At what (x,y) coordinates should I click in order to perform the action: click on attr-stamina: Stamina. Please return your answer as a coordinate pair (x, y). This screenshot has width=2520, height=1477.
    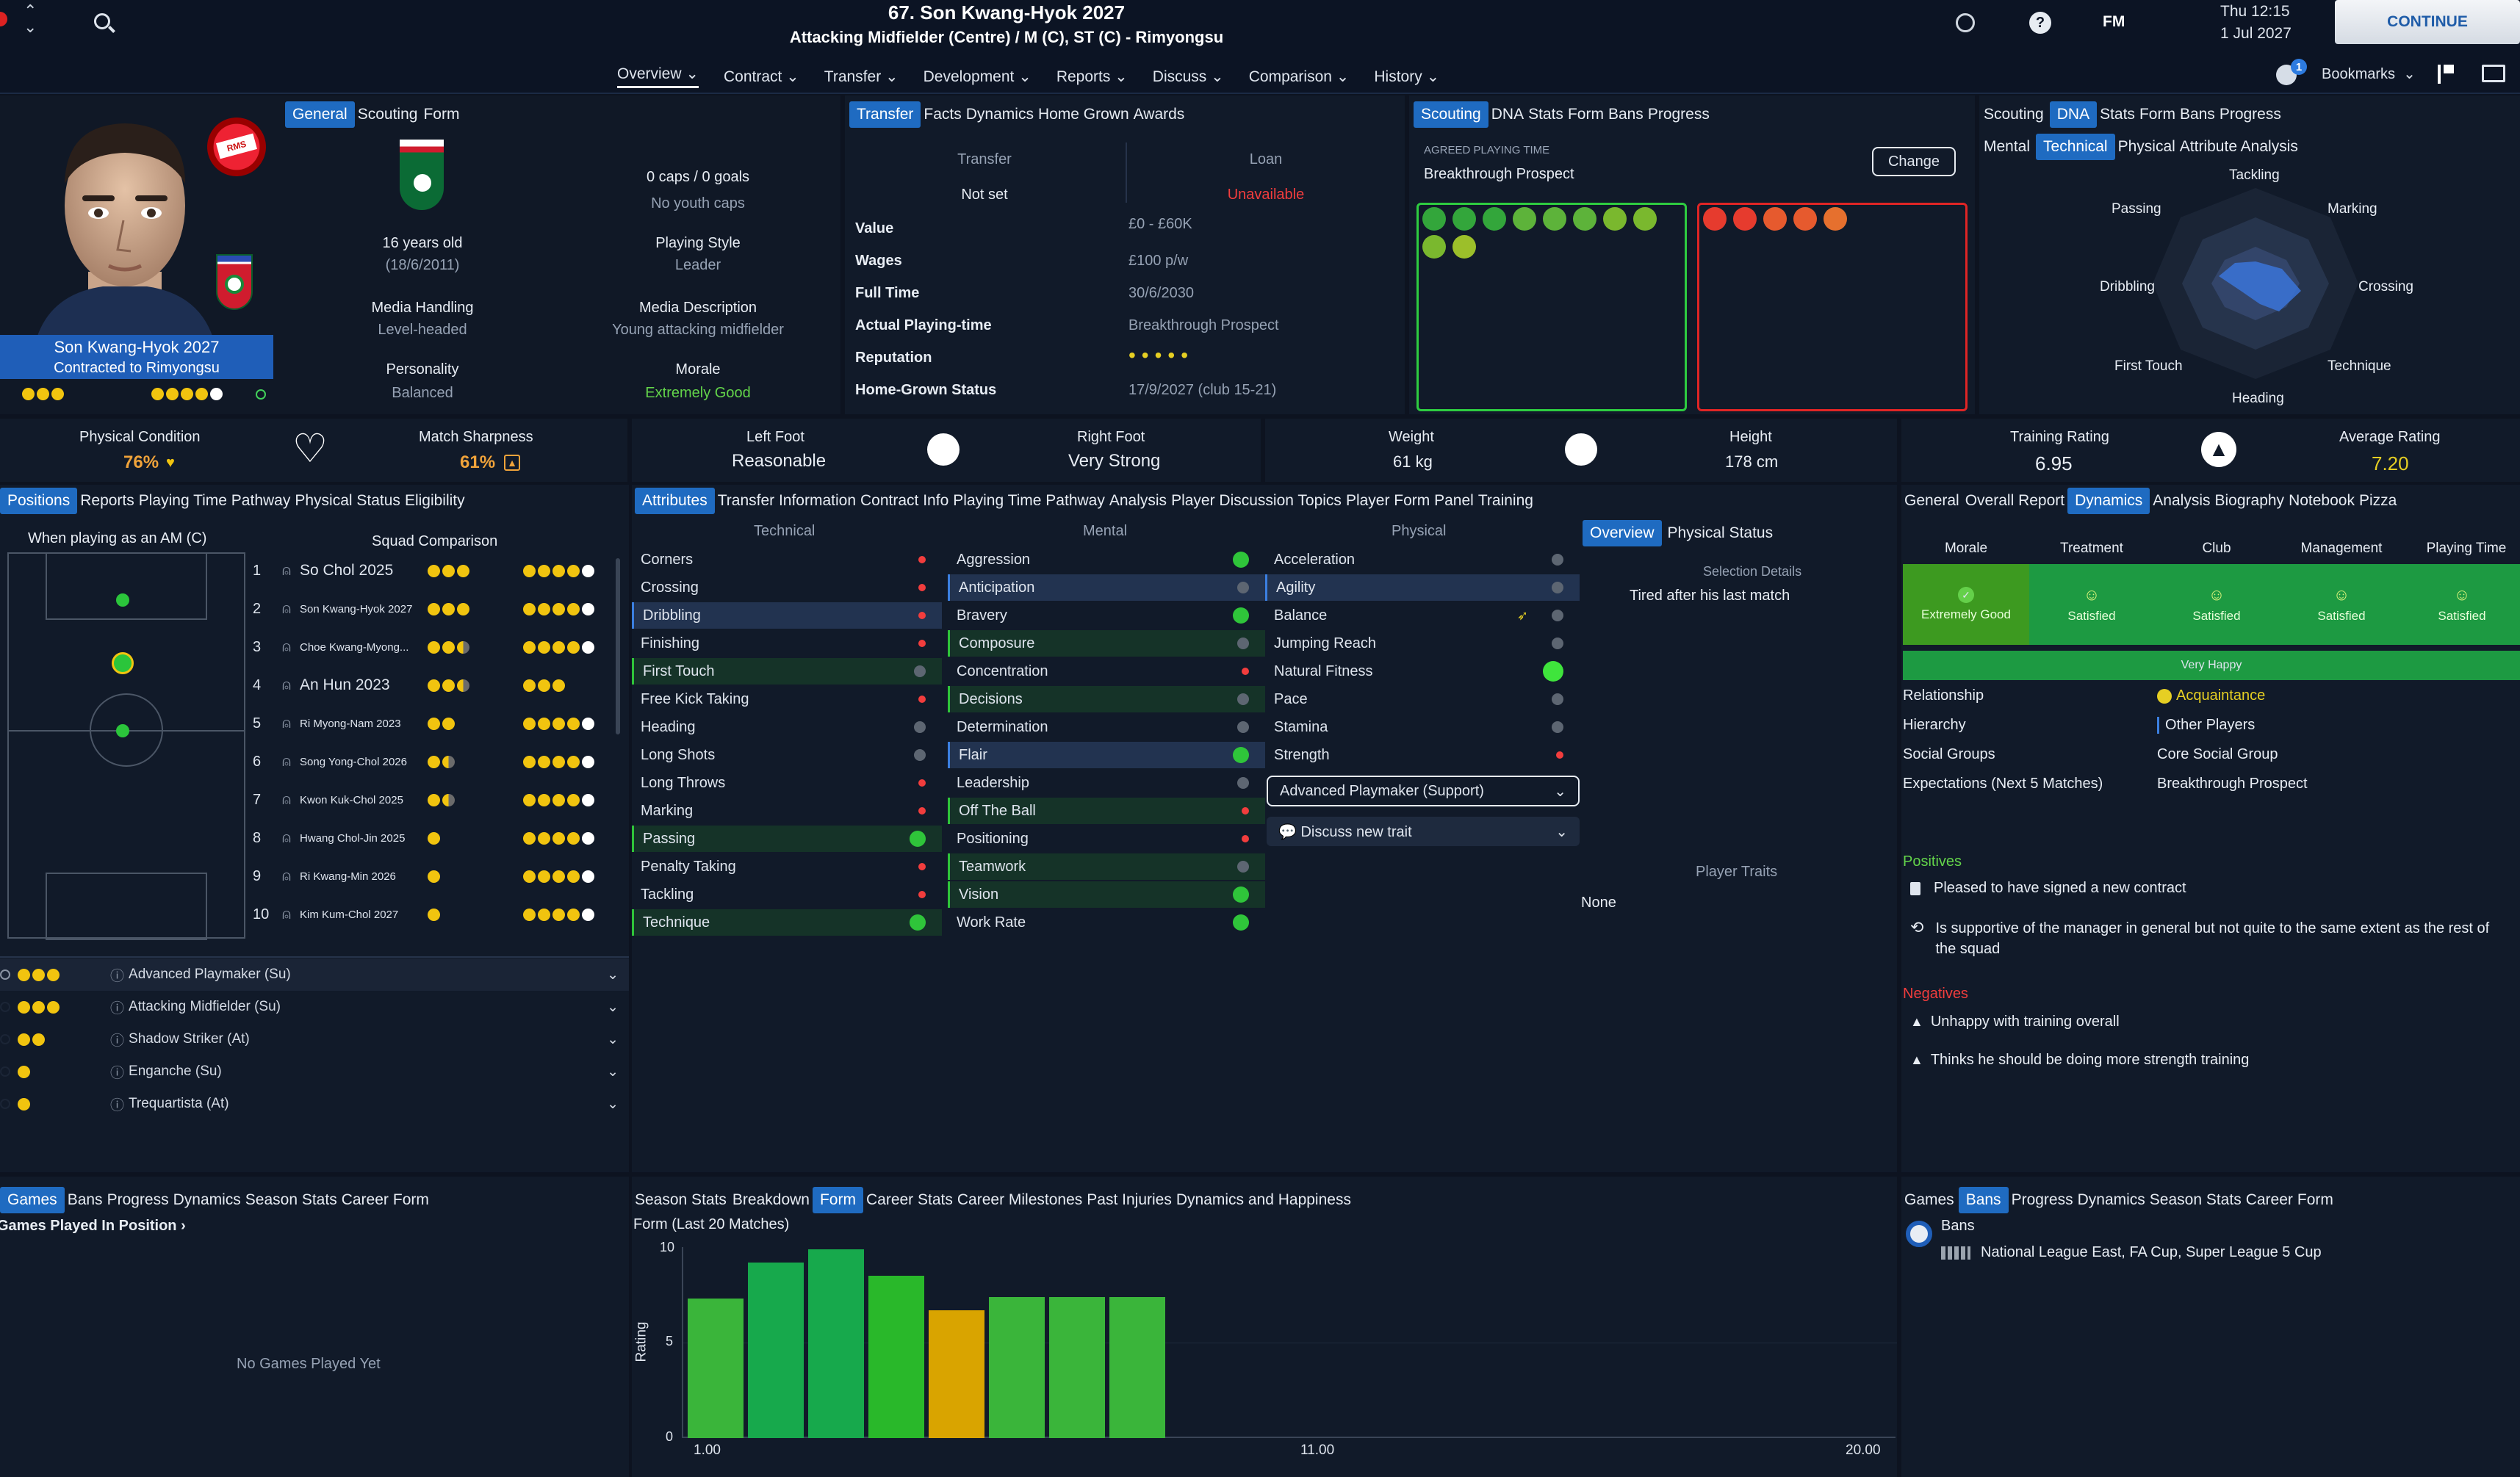
    Looking at the image, I should click on (1423, 727).